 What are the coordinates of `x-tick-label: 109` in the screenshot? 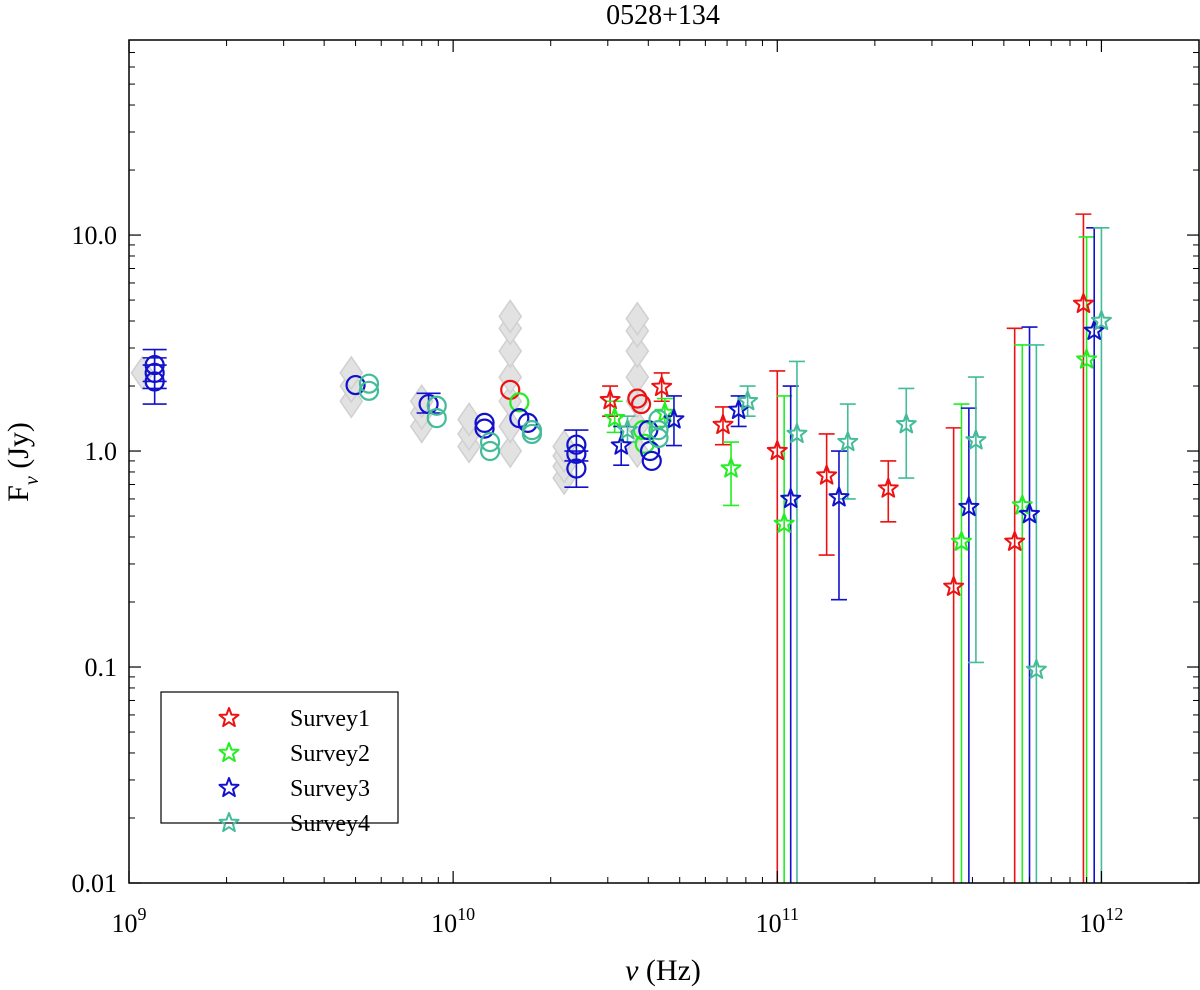 It's located at (129, 921).